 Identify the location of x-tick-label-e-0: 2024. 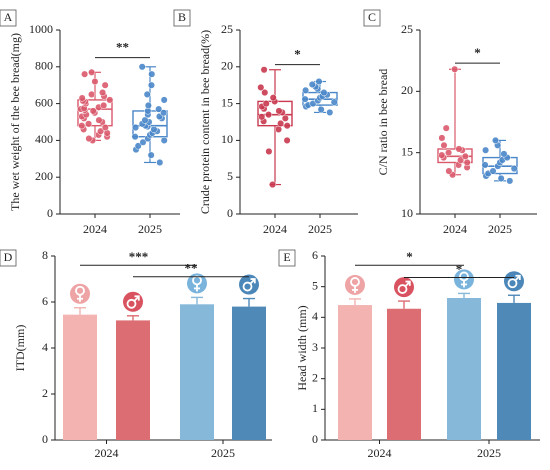
(380, 453).